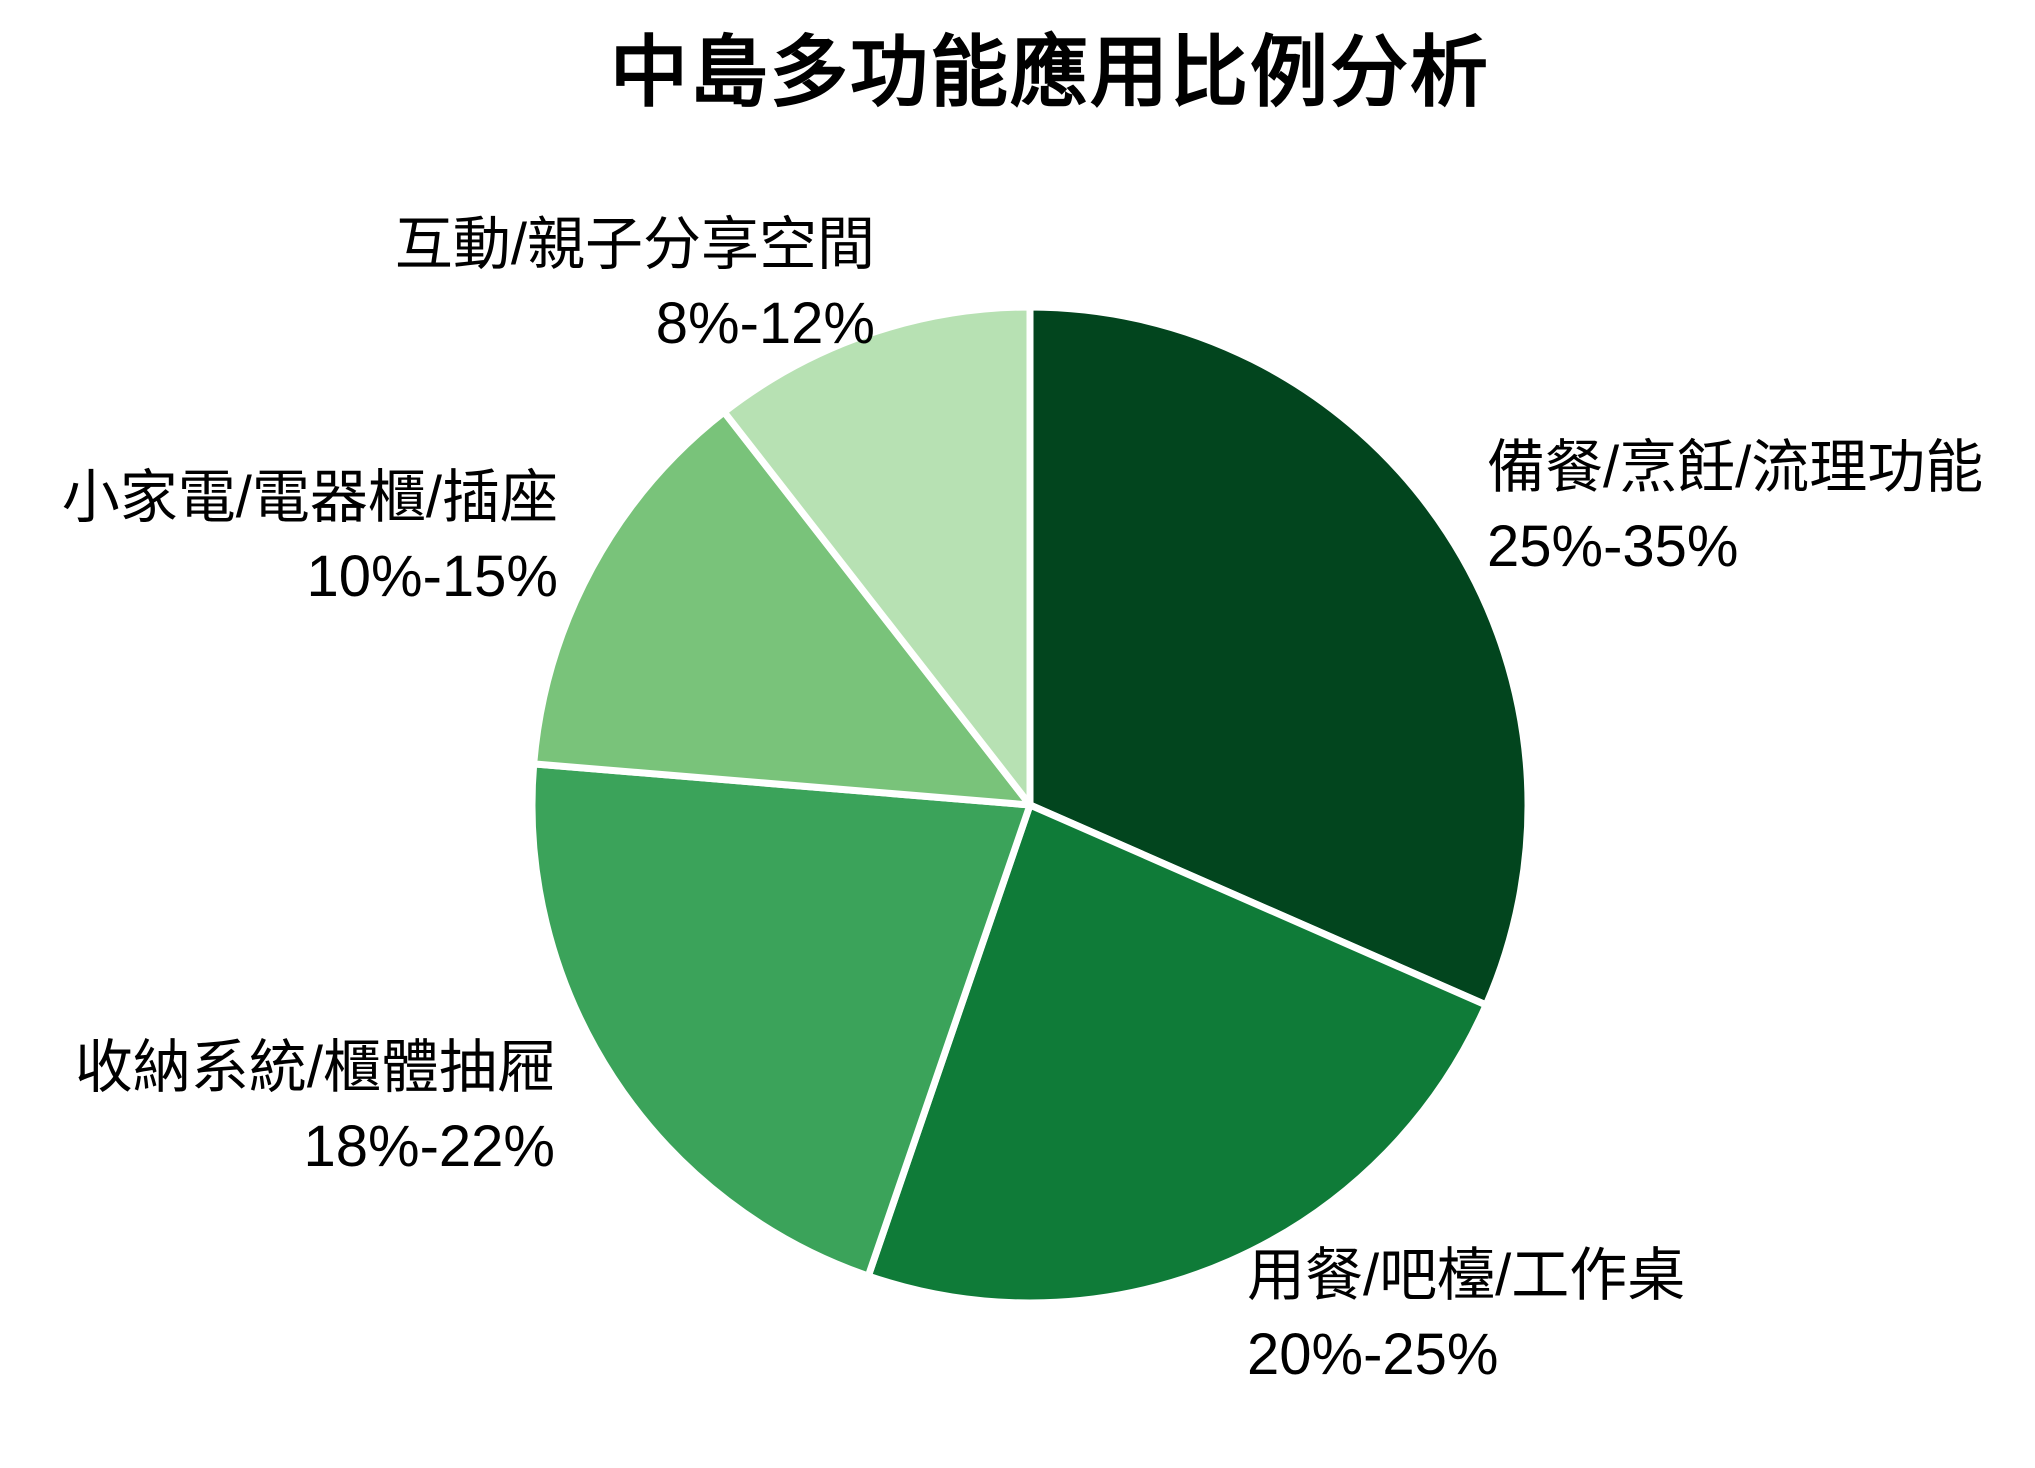  Describe the element at coordinates (432, 576) in the screenshot. I see `slice-range-text: 10%-15%` at that location.